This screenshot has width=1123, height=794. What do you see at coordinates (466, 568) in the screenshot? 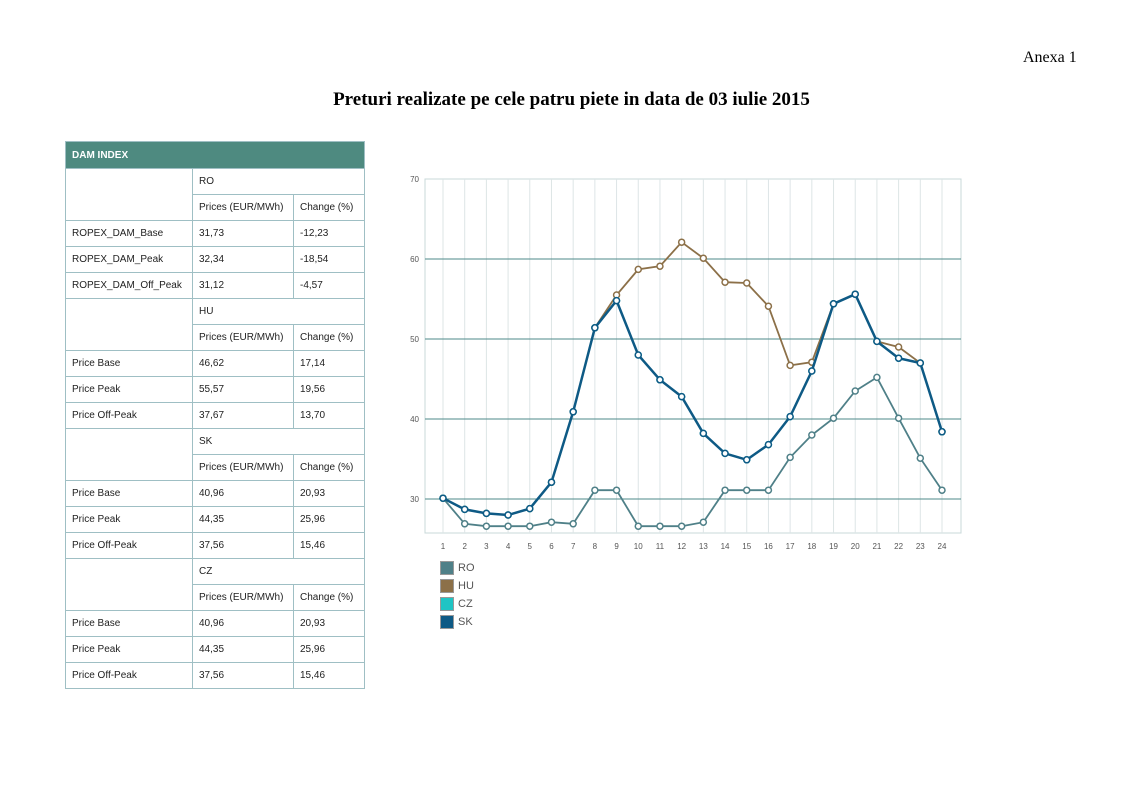
I see `legend-label: RO` at bounding box center [466, 568].